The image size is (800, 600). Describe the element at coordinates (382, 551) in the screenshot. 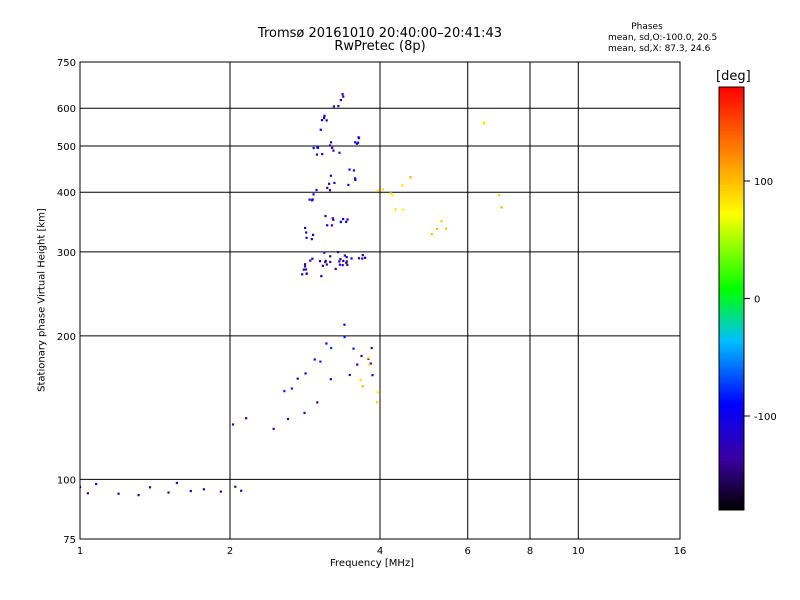

I see `x-tick-labels: 1 2 4 6 8 10 16` at that location.